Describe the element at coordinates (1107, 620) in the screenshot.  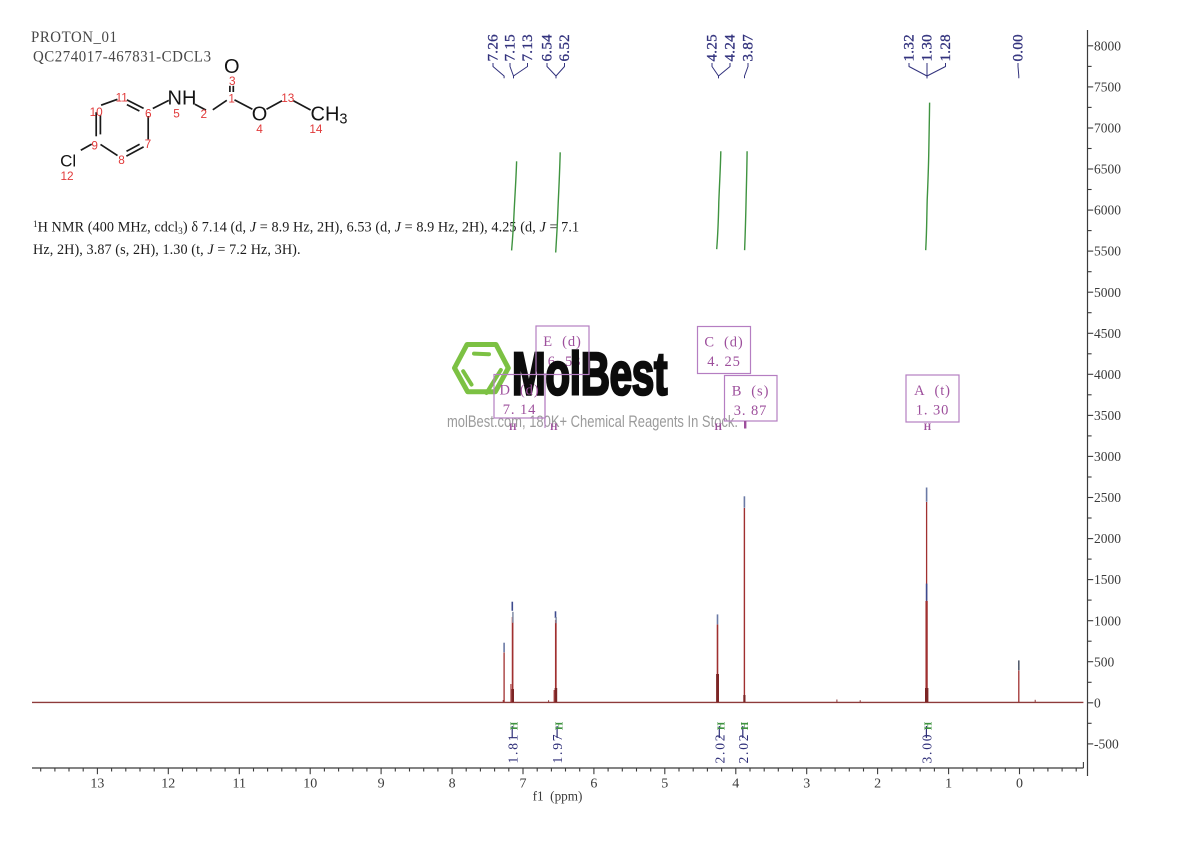
I see `svg-text: 1000` at that location.